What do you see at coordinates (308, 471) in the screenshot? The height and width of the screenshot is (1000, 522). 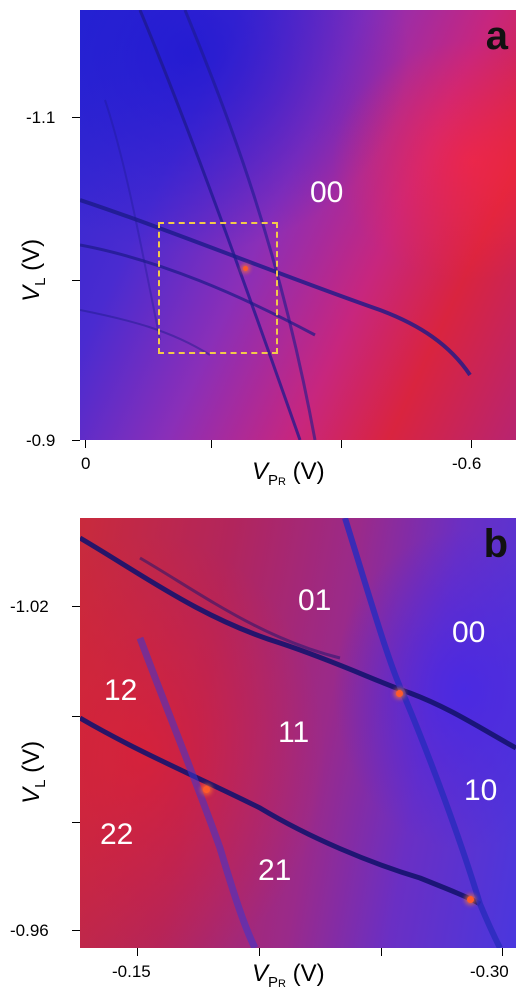 I see `x-unit: (V)` at bounding box center [308, 471].